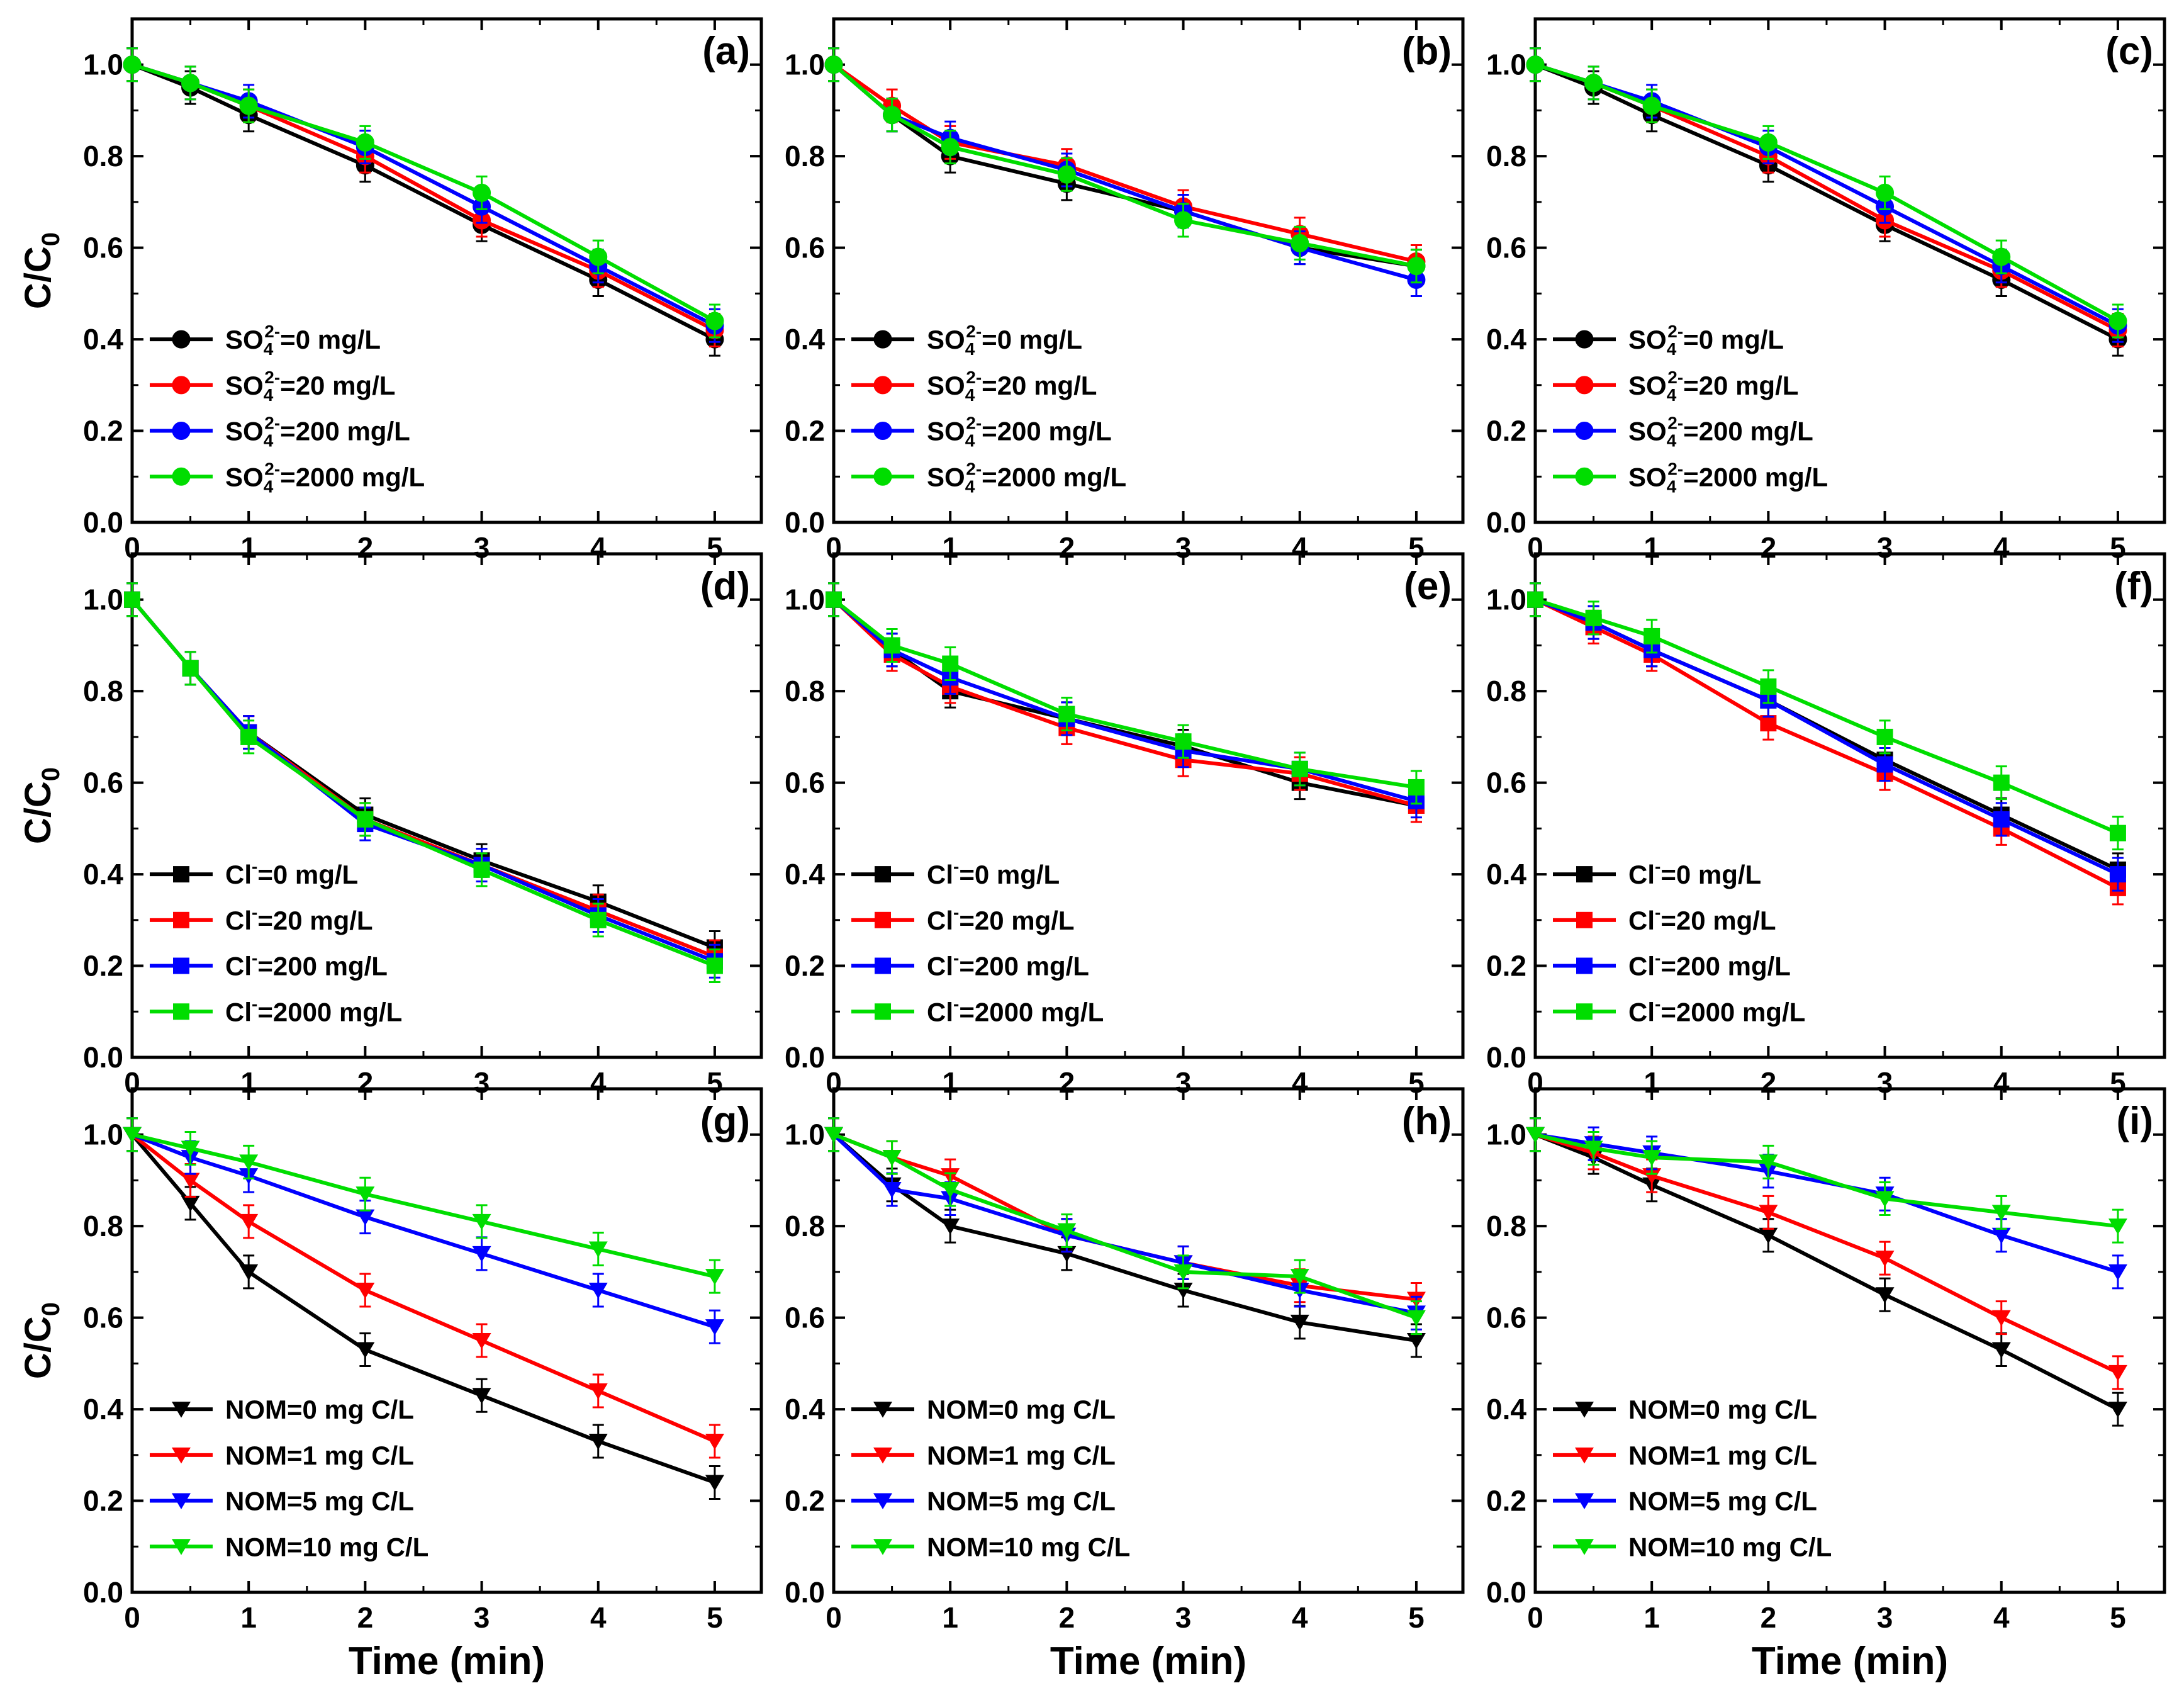 This screenshot has height=1688, width=2184. What do you see at coordinates (1021, 1455) in the screenshot?
I see `legend-label: NOM=1 mg C/L` at bounding box center [1021, 1455].